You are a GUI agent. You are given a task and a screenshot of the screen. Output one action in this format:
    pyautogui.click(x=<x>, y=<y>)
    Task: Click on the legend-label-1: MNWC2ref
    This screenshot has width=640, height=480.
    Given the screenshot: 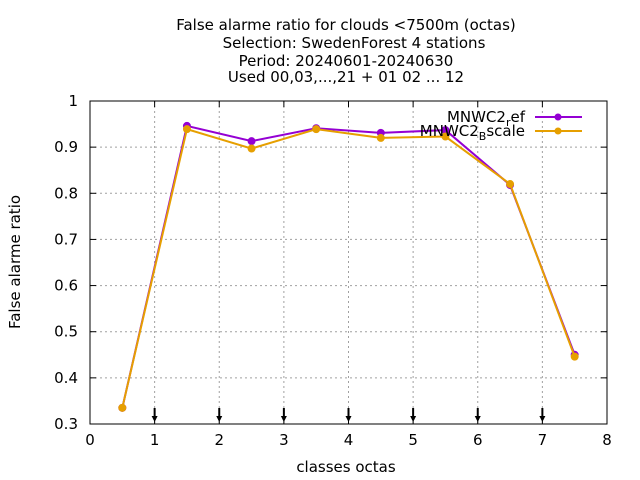 What is the action you would take?
    pyautogui.click(x=486, y=118)
    